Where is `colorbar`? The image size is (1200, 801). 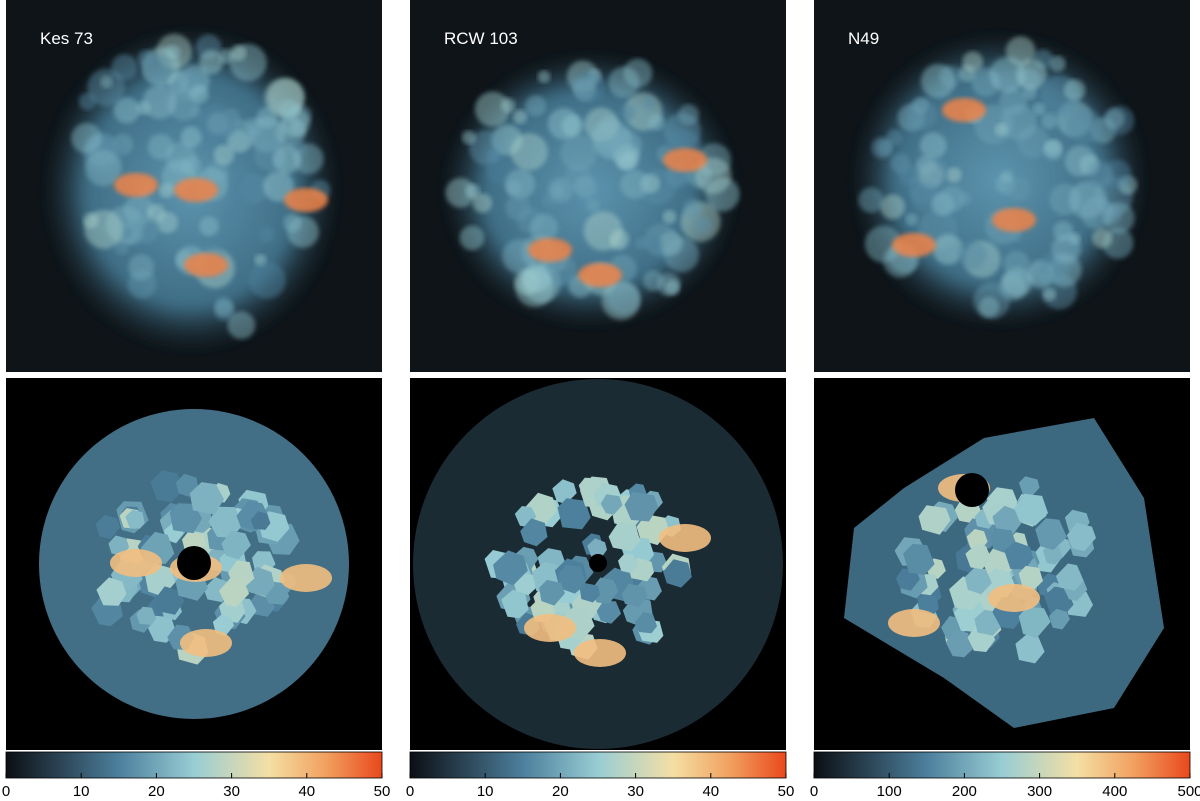 colorbar is located at coordinates (194, 765).